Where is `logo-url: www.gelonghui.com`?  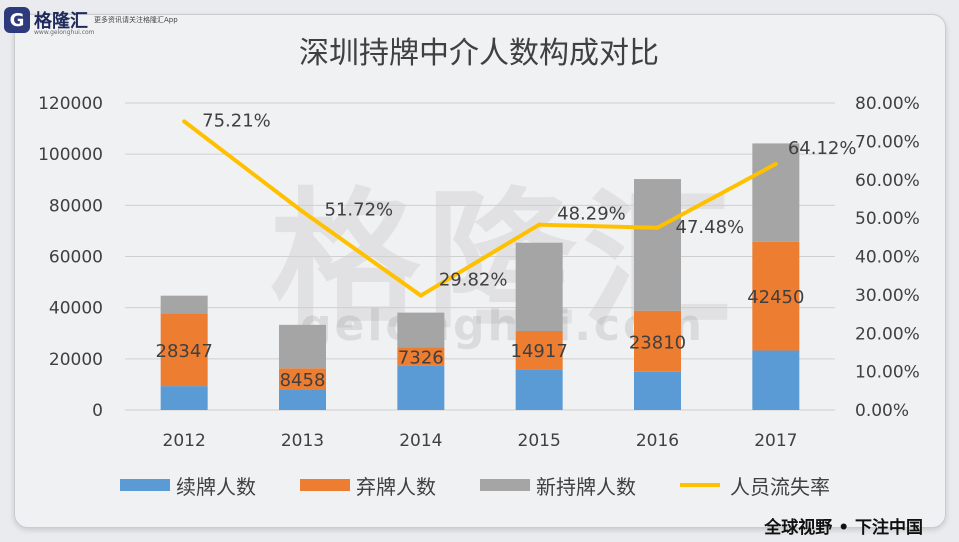 logo-url: www.gelonghui.com is located at coordinates (64, 32).